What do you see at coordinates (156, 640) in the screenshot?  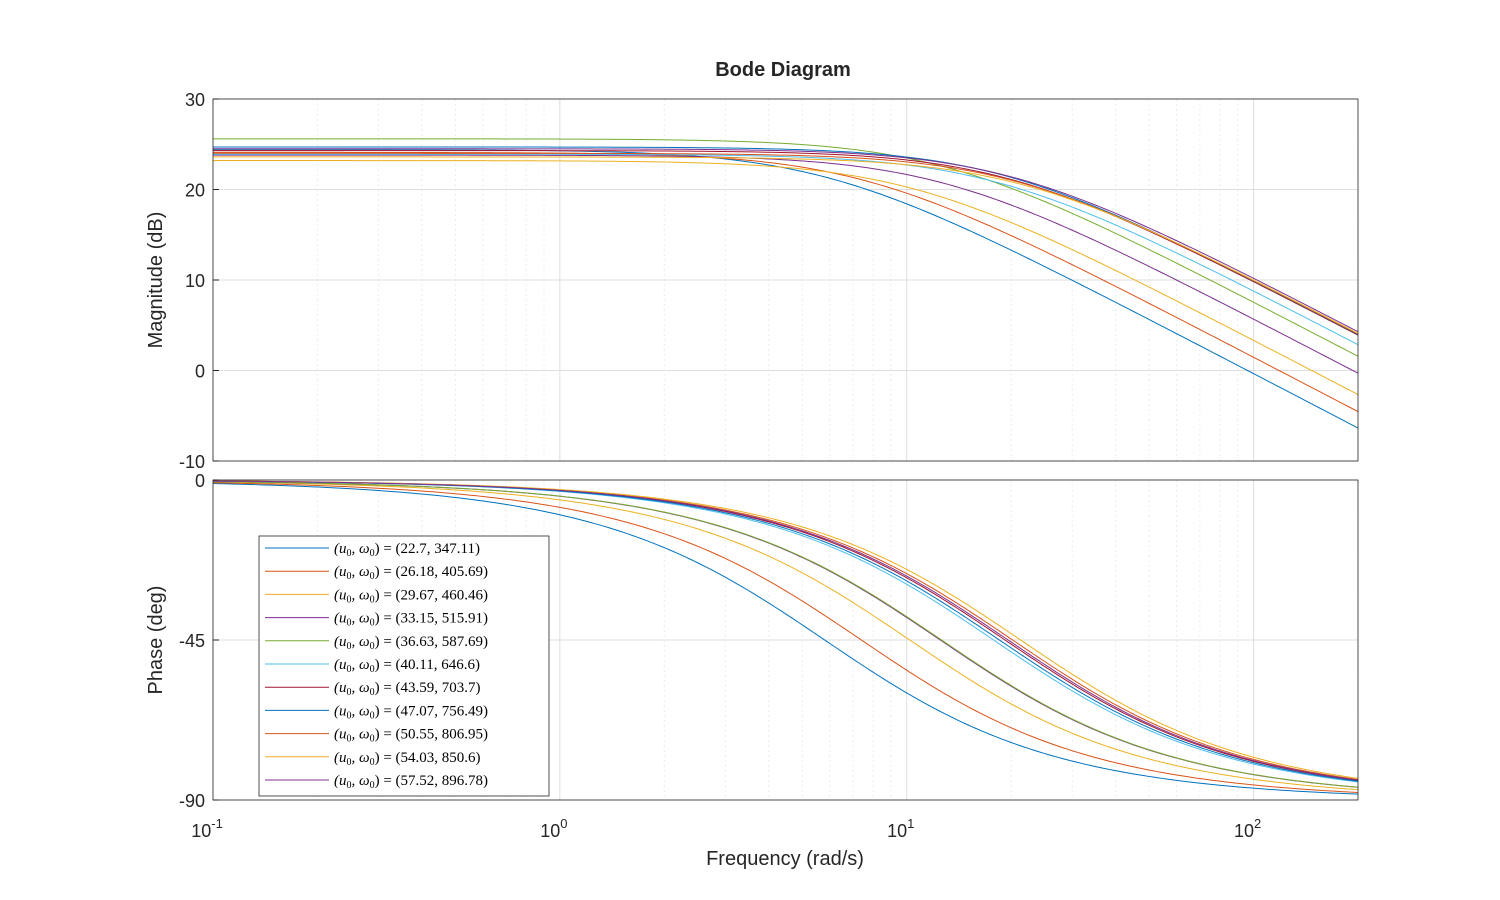 I see `phase-ylabel: Phase (deg)` at bounding box center [156, 640].